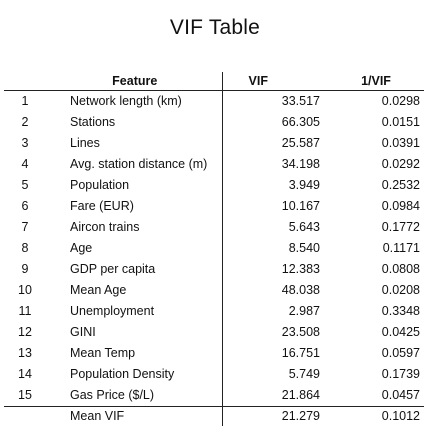 This screenshot has width=430, height=429. Describe the element at coordinates (376, 81) in the screenshot. I see `inv-vif-header: 1/VIF` at that location.